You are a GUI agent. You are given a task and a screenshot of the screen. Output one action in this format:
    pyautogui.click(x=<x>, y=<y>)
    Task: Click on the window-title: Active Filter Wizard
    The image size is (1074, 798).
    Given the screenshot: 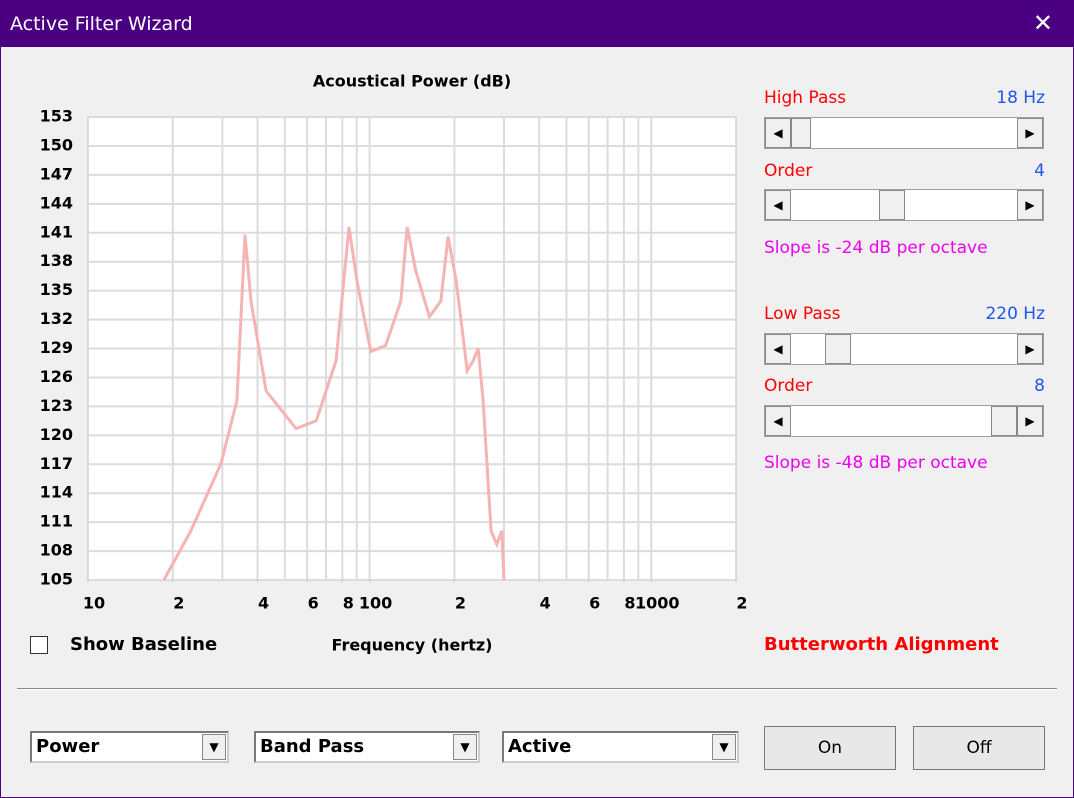 What is the action you would take?
    pyautogui.click(x=101, y=24)
    